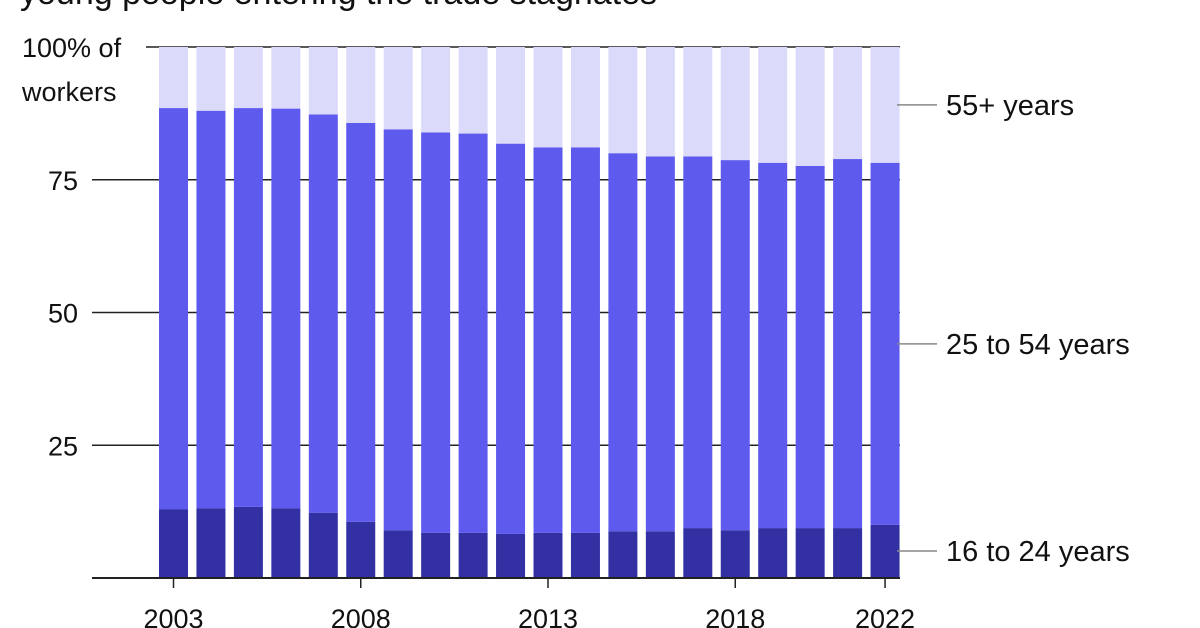 This screenshot has width=1200, height=628. I want to click on legend-label-2: 55+ years, so click(1010, 106).